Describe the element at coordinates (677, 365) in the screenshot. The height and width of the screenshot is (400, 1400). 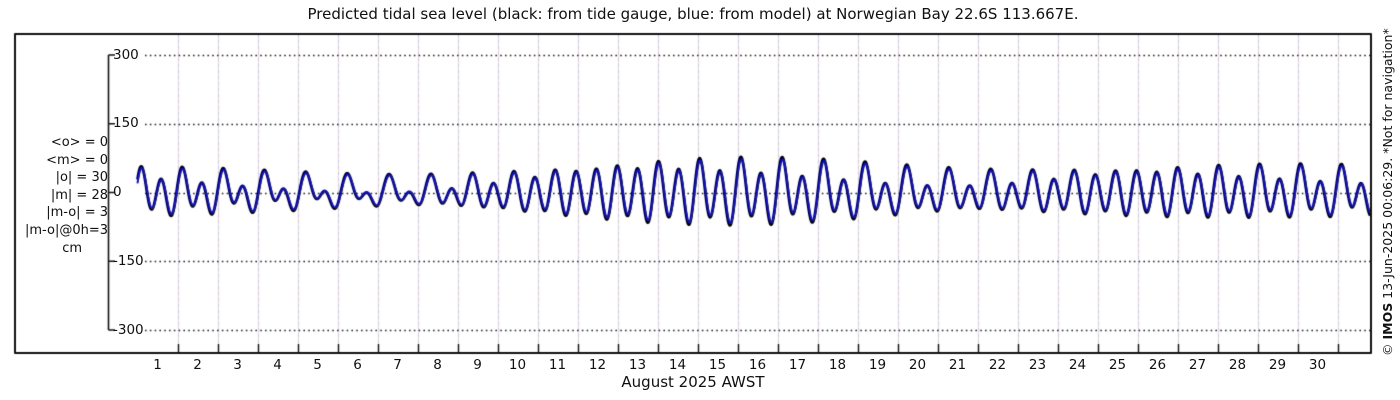
I see `x-tick-label: 14` at that location.